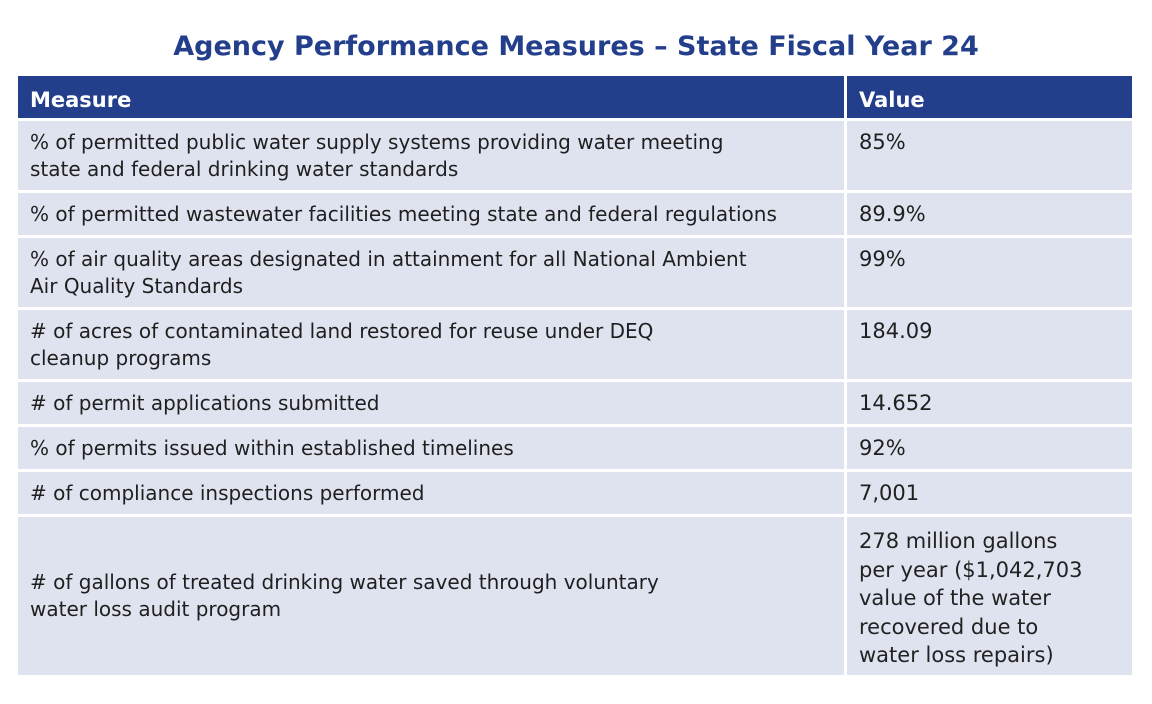  I want to click on table-row-value: 14.652, so click(989, 404).